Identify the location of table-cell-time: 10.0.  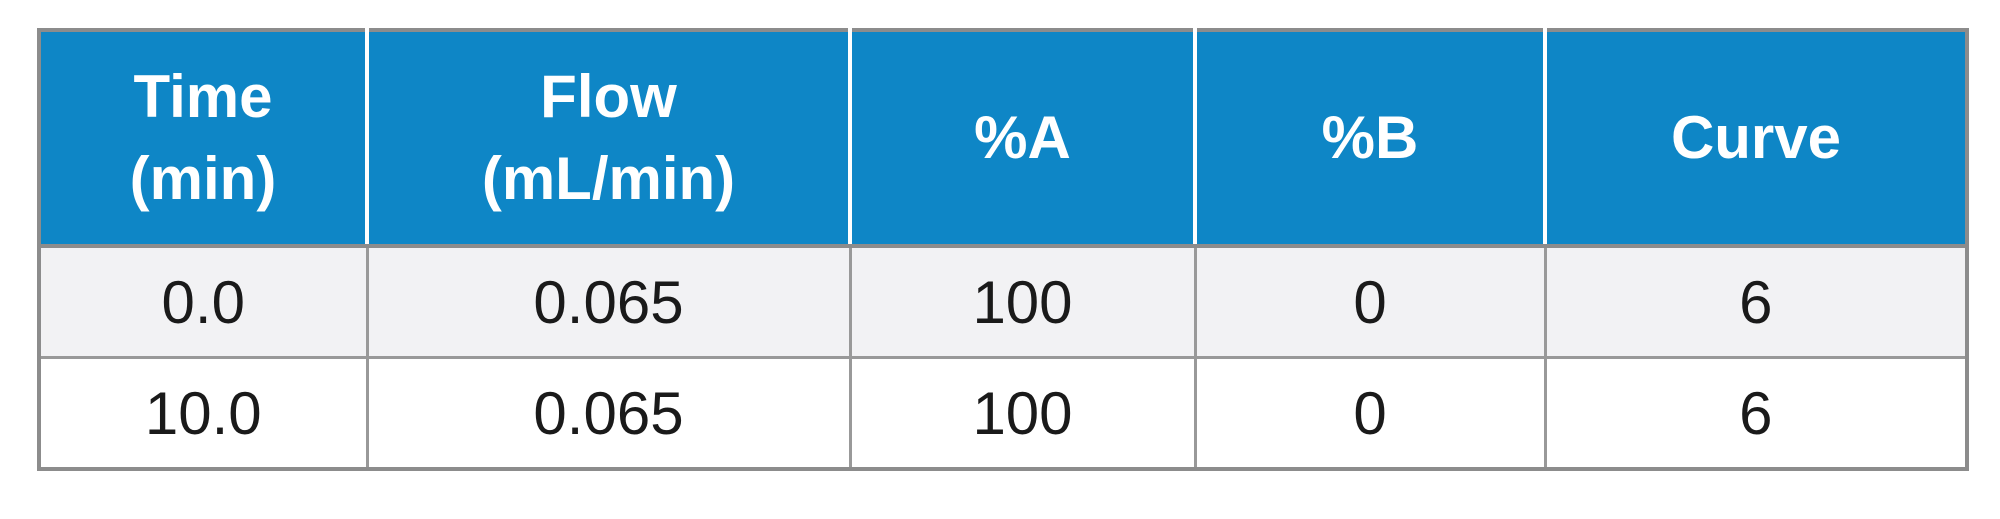
(203, 413).